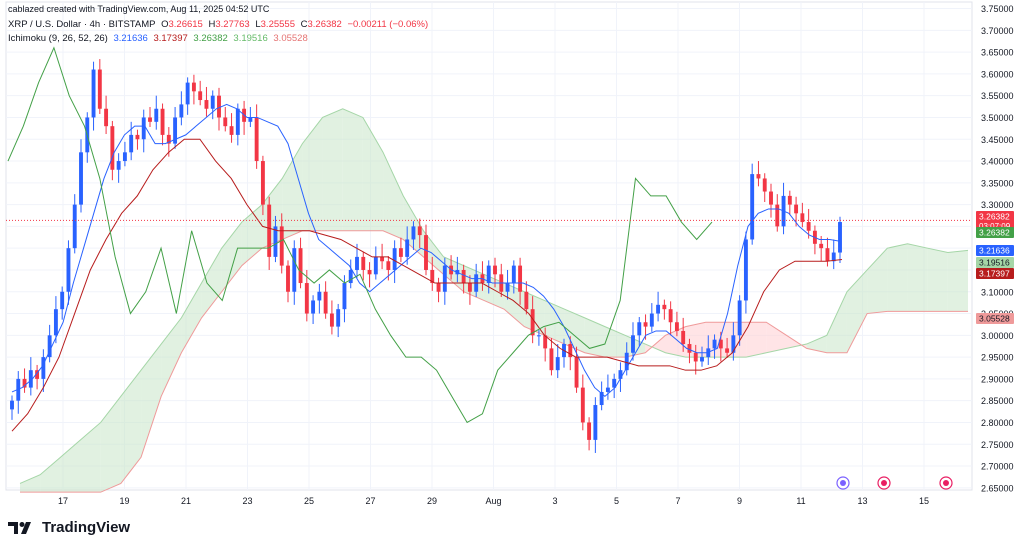 This screenshot has width=1024, height=548. What do you see at coordinates (997, 445) in the screenshot?
I see `y-tick-label: 2.75000` at bounding box center [997, 445].